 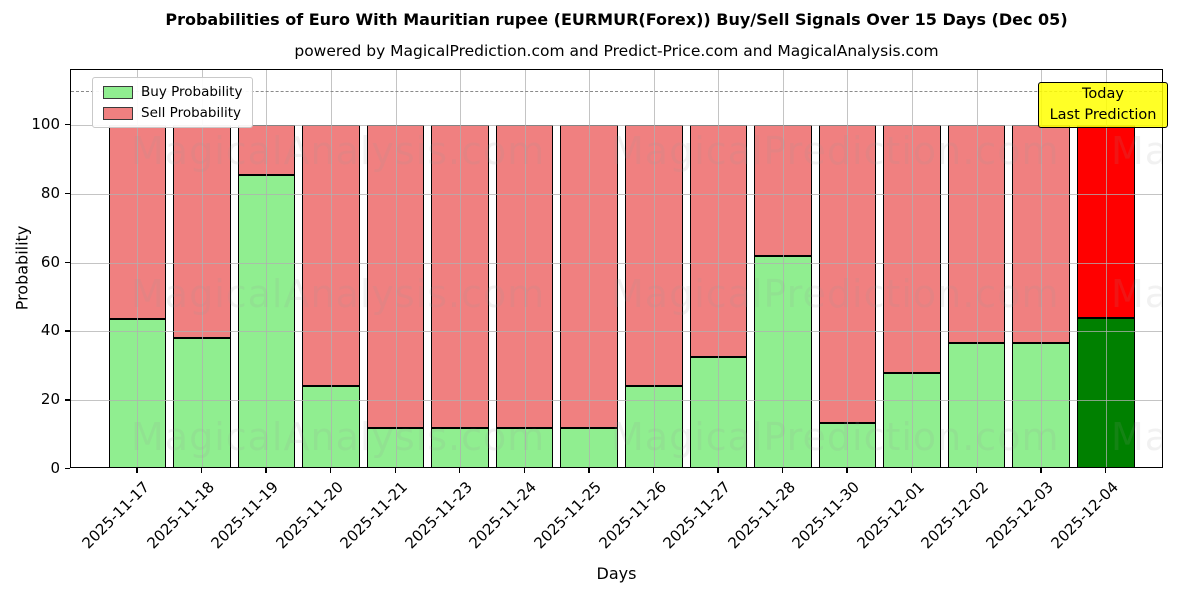 What do you see at coordinates (55, 468) in the screenshot?
I see `y-tick-label: 0` at bounding box center [55, 468].